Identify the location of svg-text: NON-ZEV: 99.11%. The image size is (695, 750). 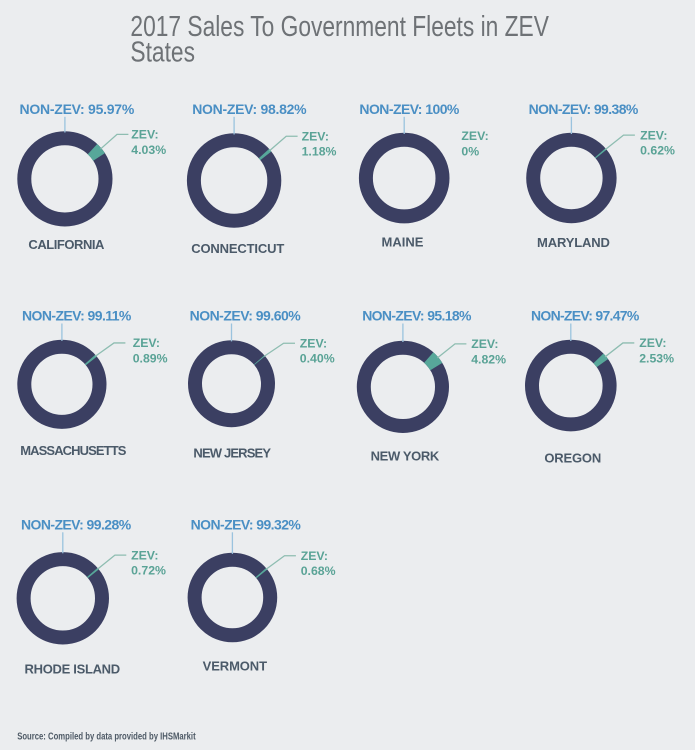
(77, 316).